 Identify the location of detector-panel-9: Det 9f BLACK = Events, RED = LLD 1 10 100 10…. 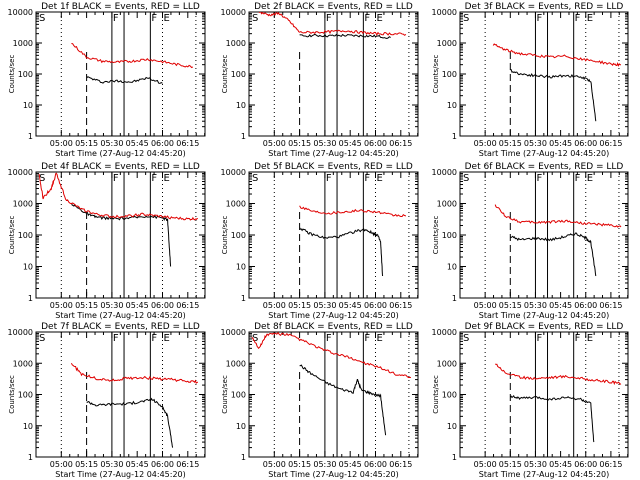
(530, 400).